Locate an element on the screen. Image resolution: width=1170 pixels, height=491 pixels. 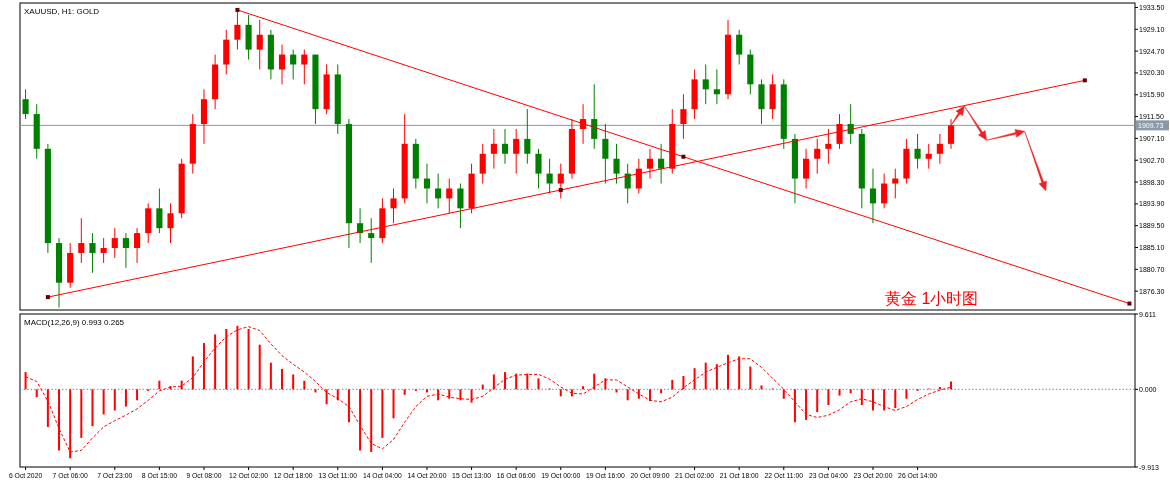
text: XAUUSD, H1: GOLD is located at coordinates (62, 11).